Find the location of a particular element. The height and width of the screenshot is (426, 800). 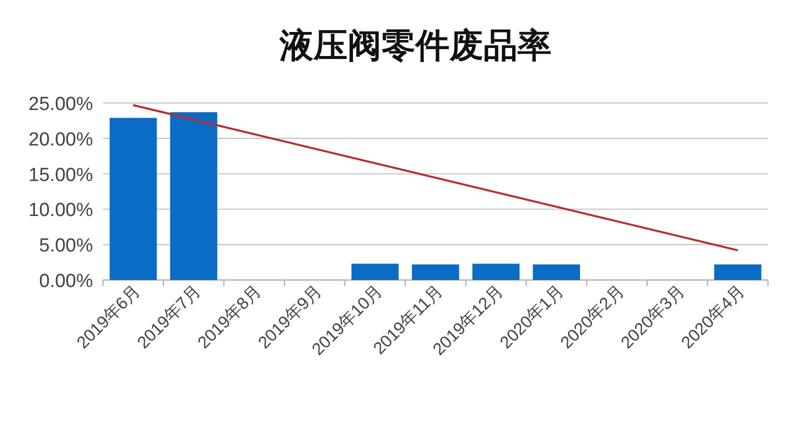

y-tick-label: 25.00% is located at coordinates (61, 104).